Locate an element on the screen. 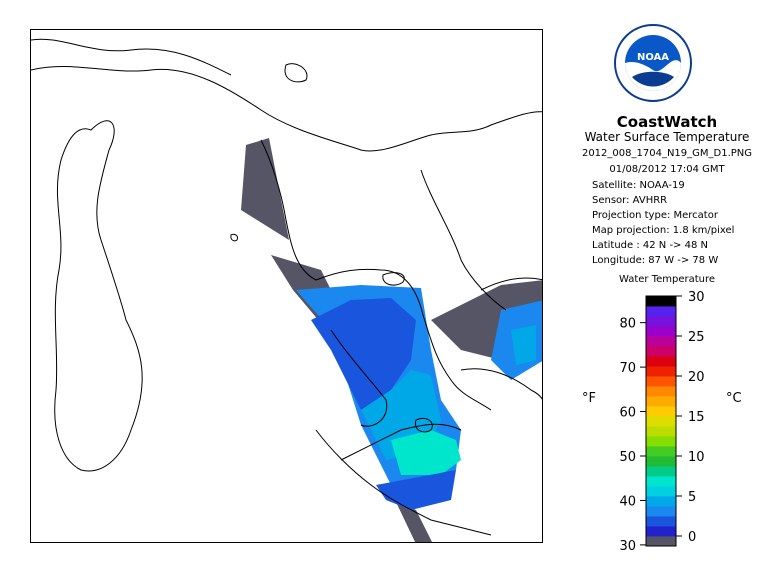  celsius-tick-label: 30 is located at coordinates (696, 297).